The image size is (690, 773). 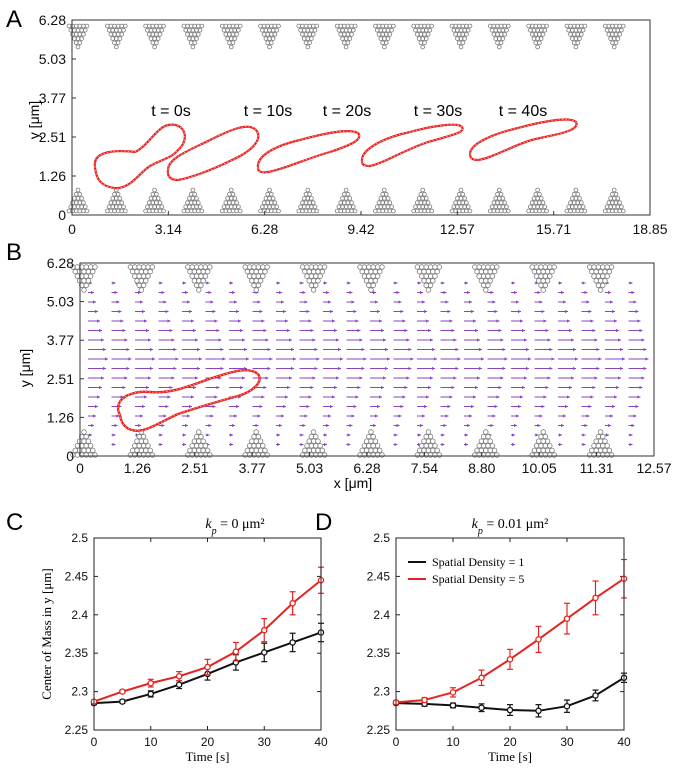 What do you see at coordinates (57, 117) in the screenshot?
I see `panel-a-yticks: 0 1.26 2.51 3.77 5.03 6.28` at bounding box center [57, 117].